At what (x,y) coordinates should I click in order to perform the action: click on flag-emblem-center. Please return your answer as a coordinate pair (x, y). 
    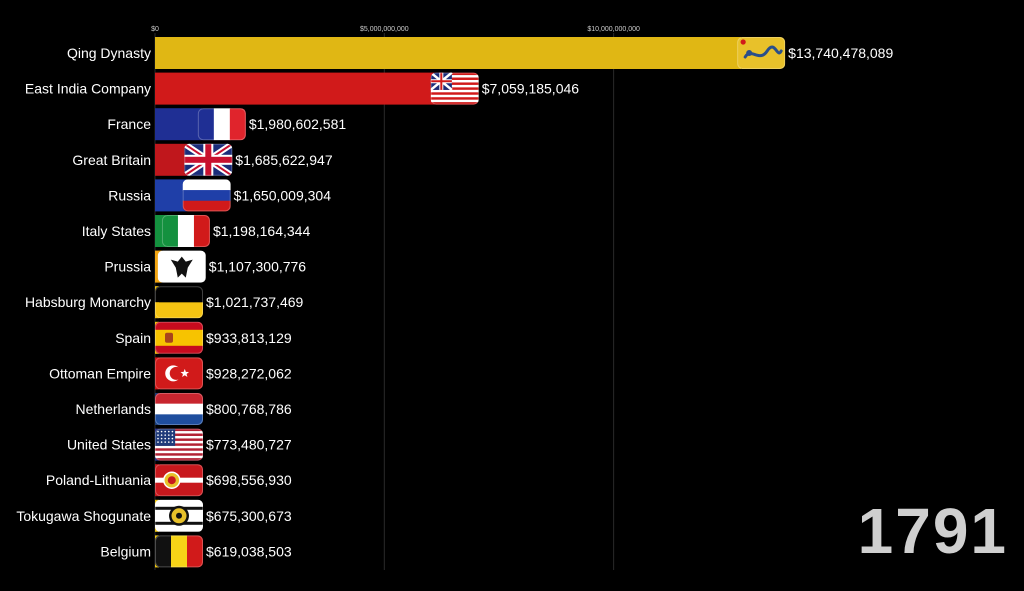
    Looking at the image, I should click on (171, 480).